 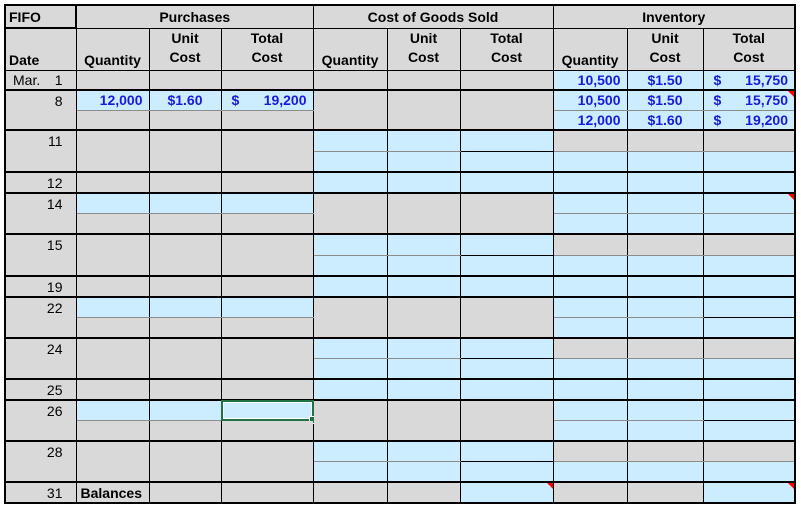 What do you see at coordinates (590, 120) in the screenshot?
I see `mar-8-inventory-quantity-cell-2: 12,000` at bounding box center [590, 120].